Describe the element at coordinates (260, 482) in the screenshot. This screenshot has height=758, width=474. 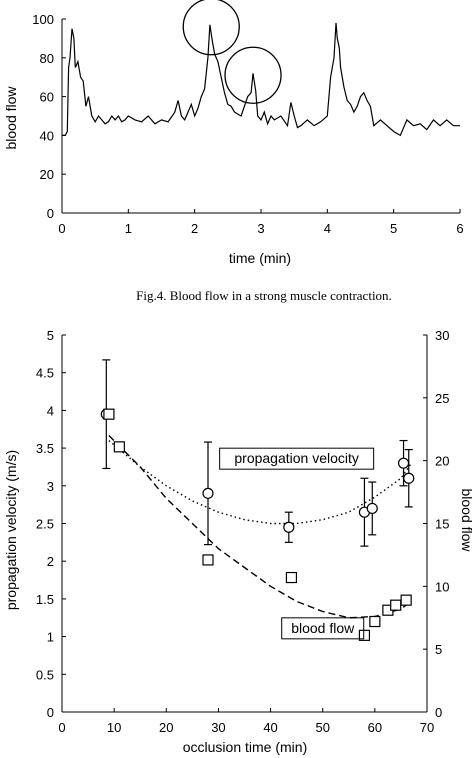
I see `velocity-trend-line` at that location.